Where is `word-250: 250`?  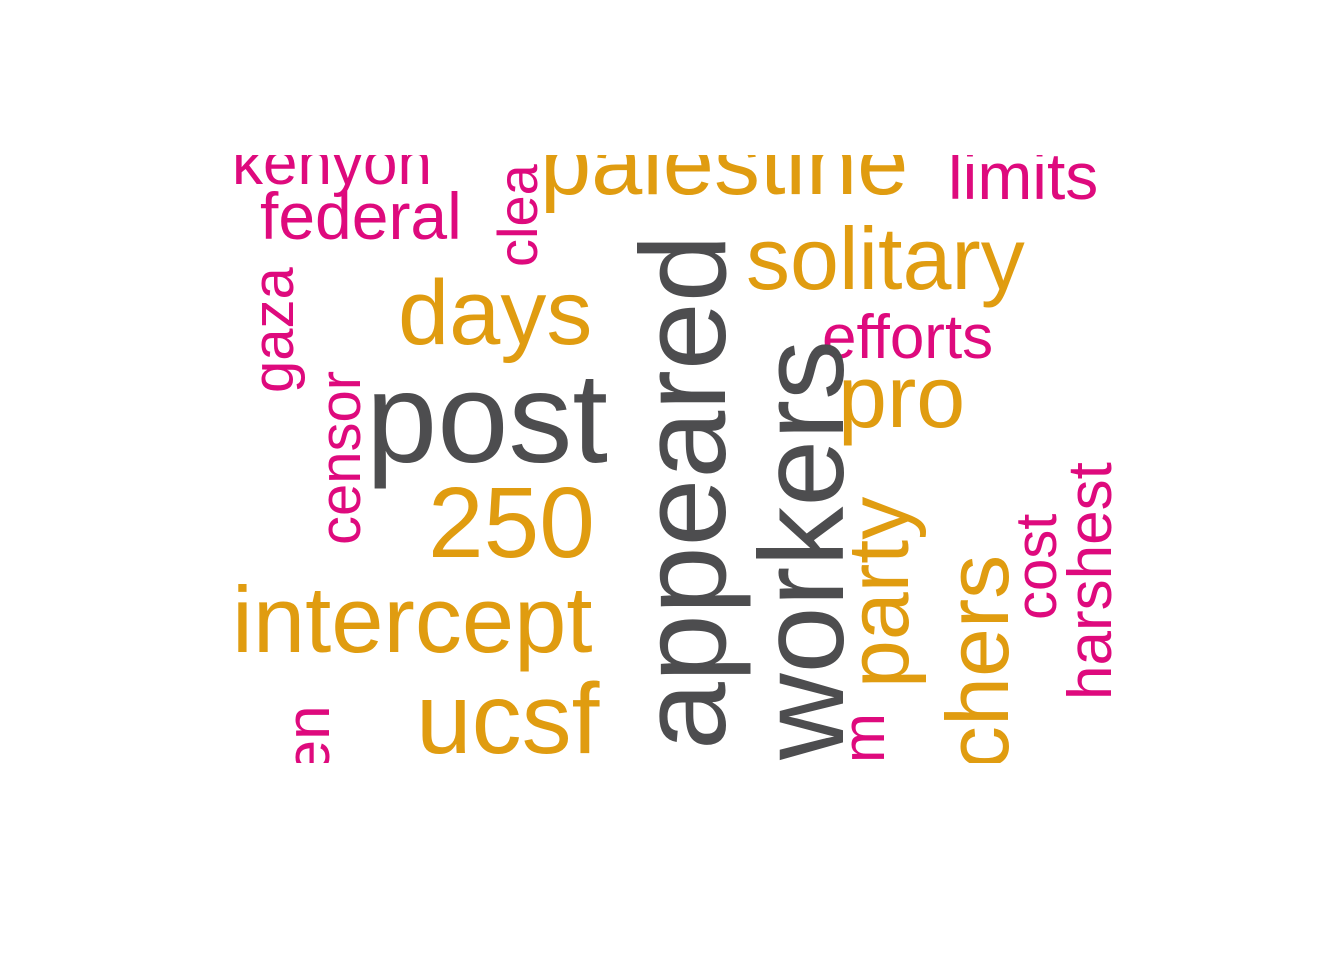 word-250: 250 is located at coordinates (511, 523).